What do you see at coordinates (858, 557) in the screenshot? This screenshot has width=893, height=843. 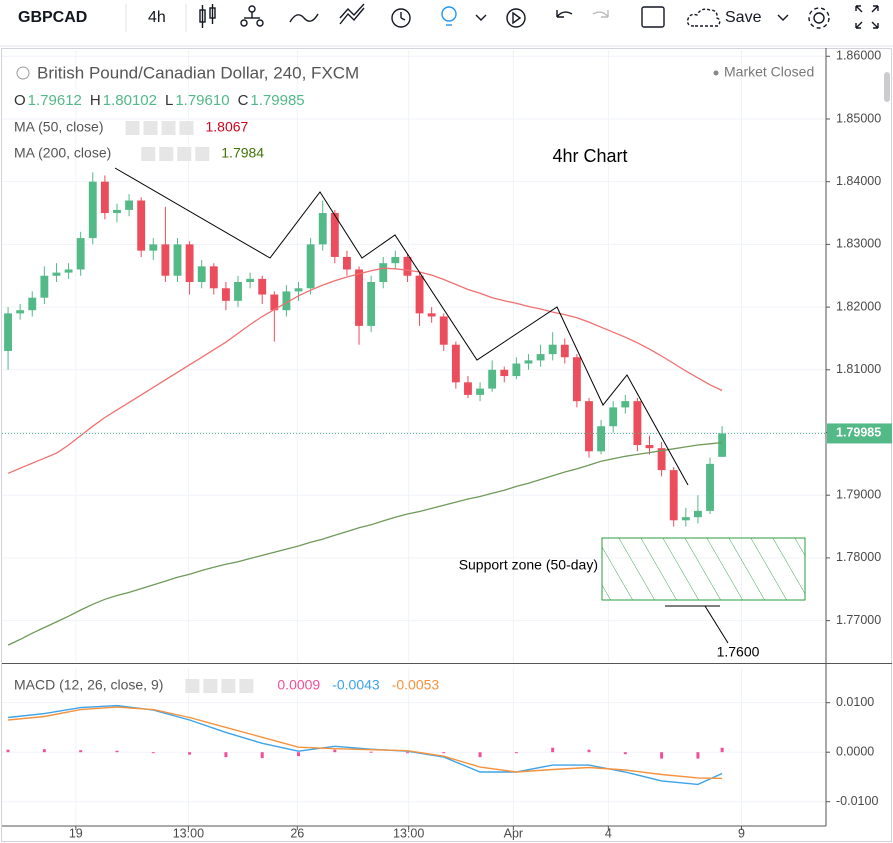 I see `y-tick-label: 1.78000` at bounding box center [858, 557].